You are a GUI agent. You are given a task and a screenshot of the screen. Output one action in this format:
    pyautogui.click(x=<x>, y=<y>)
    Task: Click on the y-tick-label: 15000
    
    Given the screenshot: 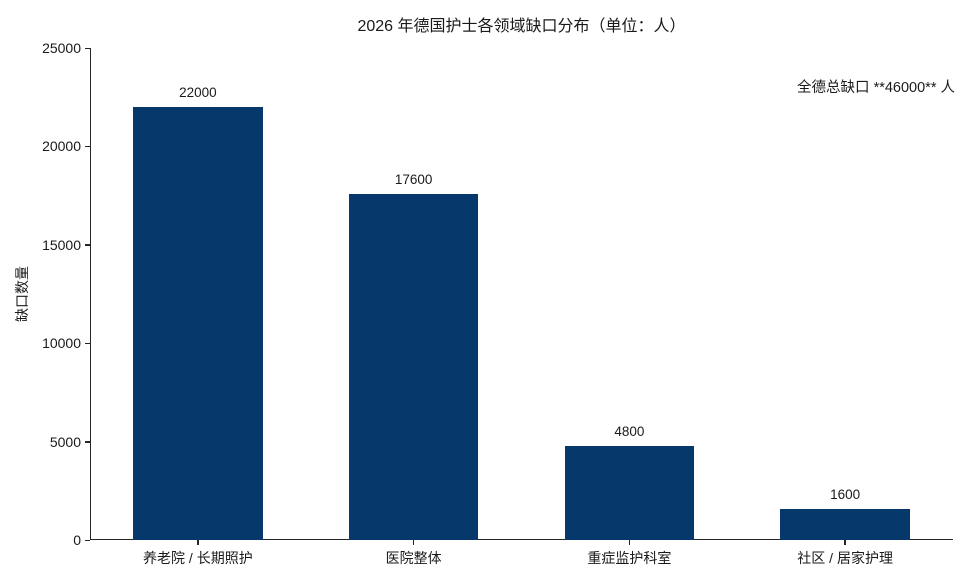 What is the action you would take?
    pyautogui.click(x=61, y=244)
    